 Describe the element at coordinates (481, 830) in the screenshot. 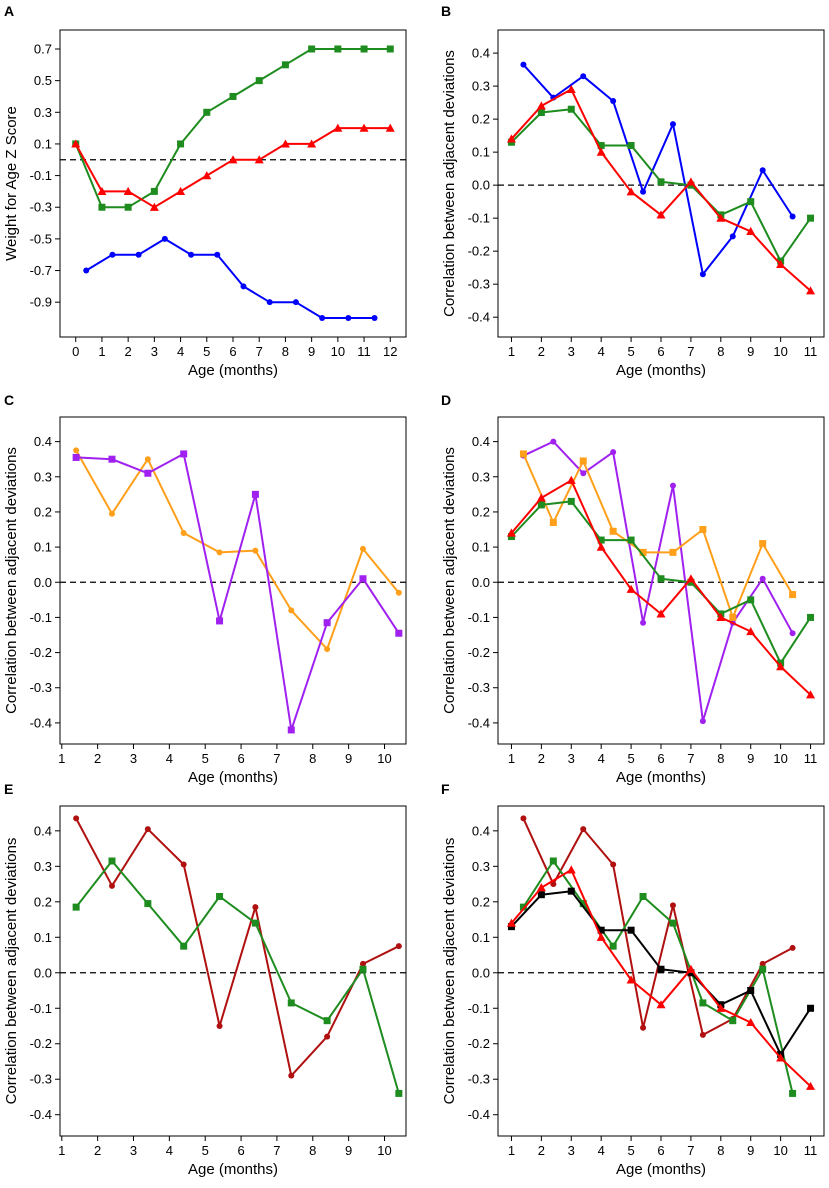

I see `y-tick-label: 0.4` at that location.